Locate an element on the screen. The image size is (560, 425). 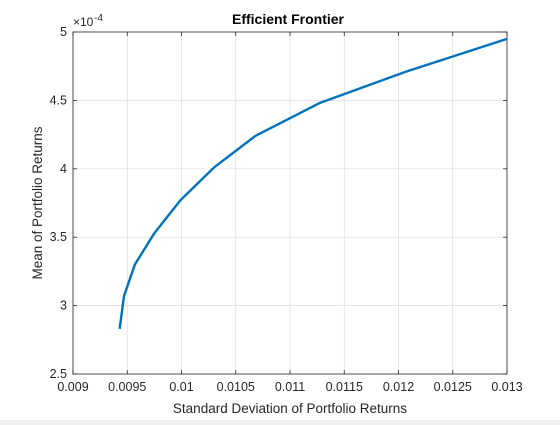
y-tick-label: 2.5 is located at coordinates (58, 374).